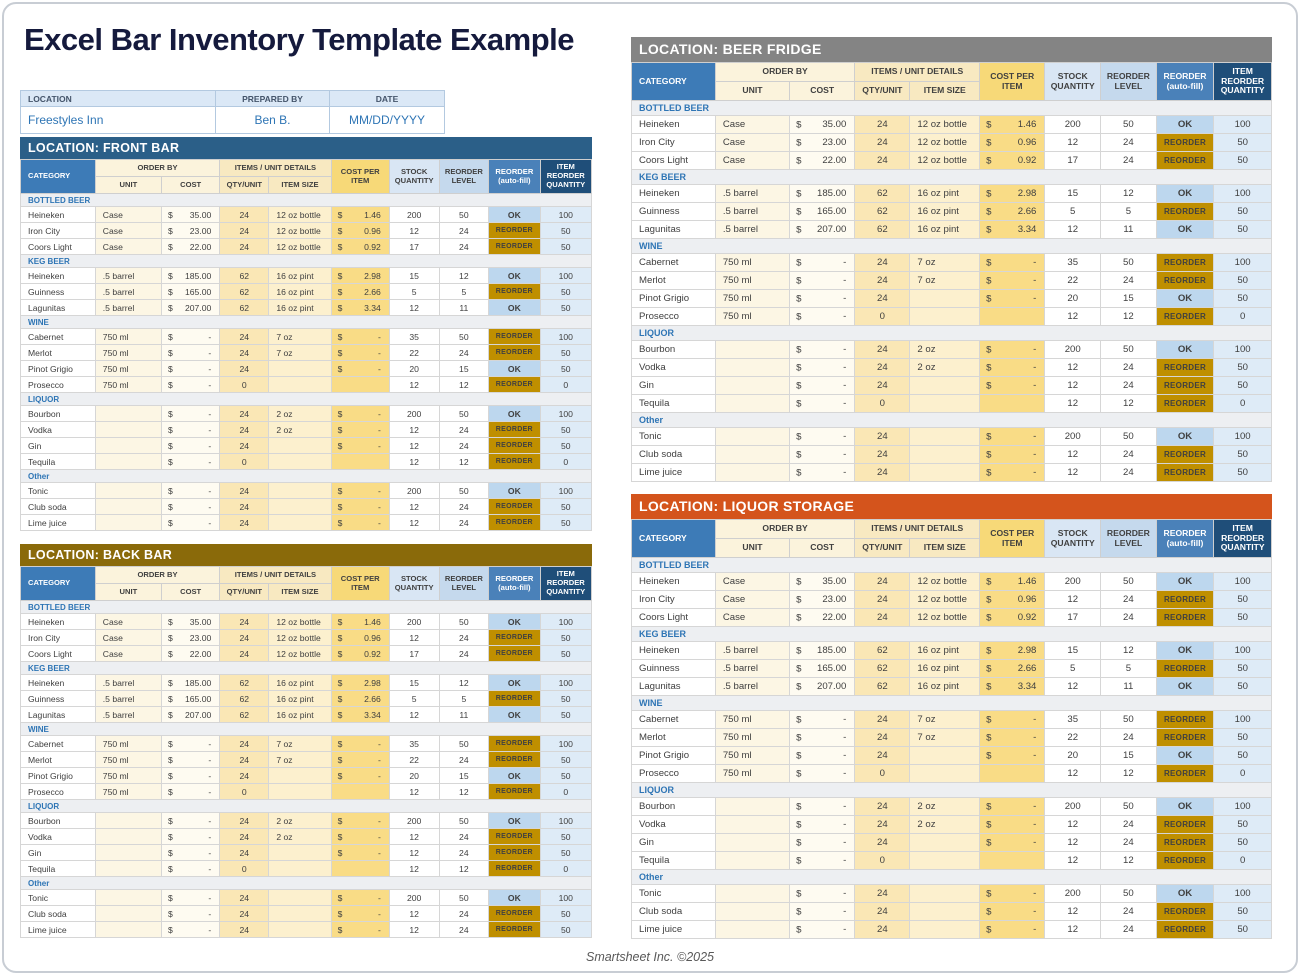  Describe the element at coordinates (951, 280) in the screenshot. I see `table-row: Merlot 750 ml $ -24 7 oz $ -22 24 REORDER 50` at that location.